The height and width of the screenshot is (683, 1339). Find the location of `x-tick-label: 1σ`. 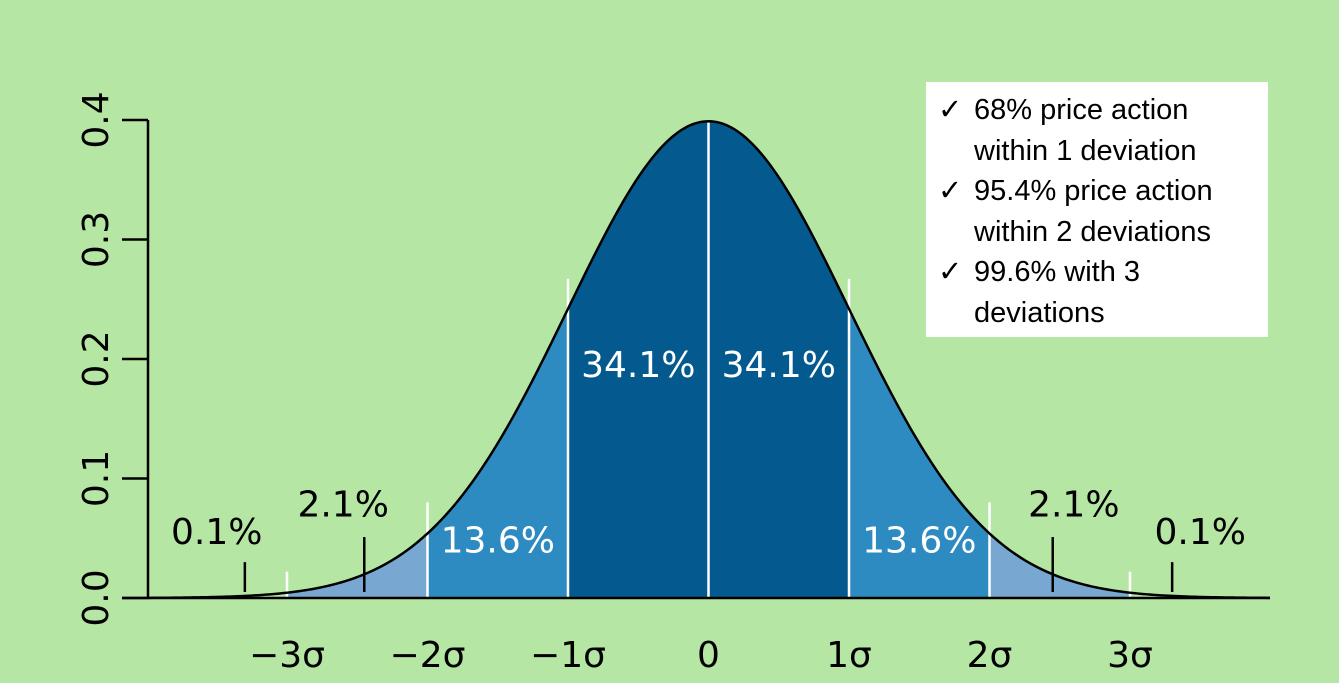

x-tick-label: 1σ is located at coordinates (849, 655).